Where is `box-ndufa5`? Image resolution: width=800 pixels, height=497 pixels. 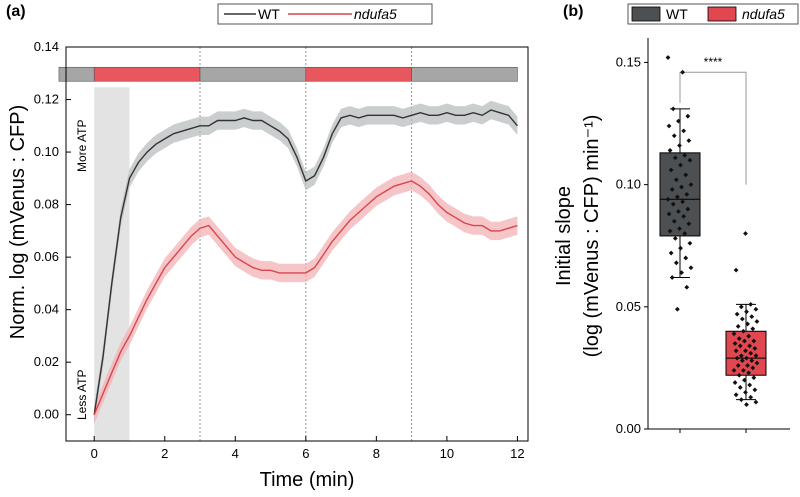 box-ndufa5 is located at coordinates (746, 353).